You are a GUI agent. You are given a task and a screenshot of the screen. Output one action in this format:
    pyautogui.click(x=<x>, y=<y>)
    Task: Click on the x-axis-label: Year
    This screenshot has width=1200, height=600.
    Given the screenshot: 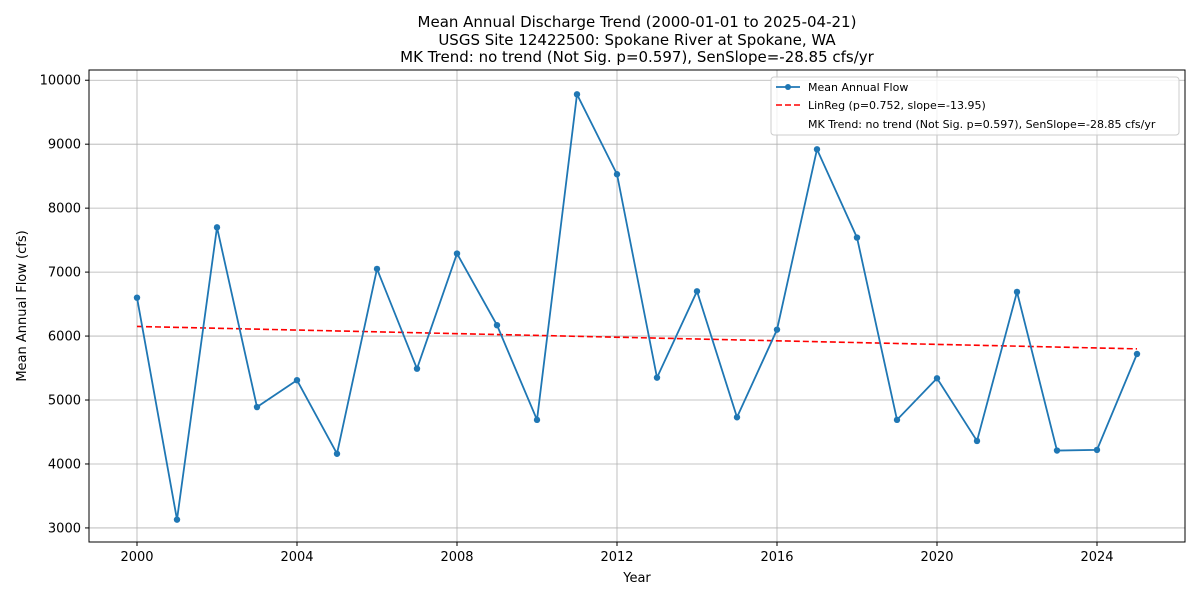 What is the action you would take?
    pyautogui.click(x=636, y=578)
    